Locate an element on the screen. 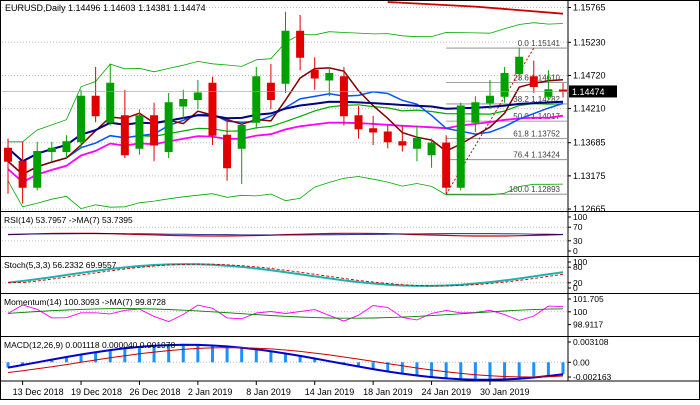 This screenshot has width=700, height=405. indicator-tick-label: 0.003108 is located at coordinates (591, 342).